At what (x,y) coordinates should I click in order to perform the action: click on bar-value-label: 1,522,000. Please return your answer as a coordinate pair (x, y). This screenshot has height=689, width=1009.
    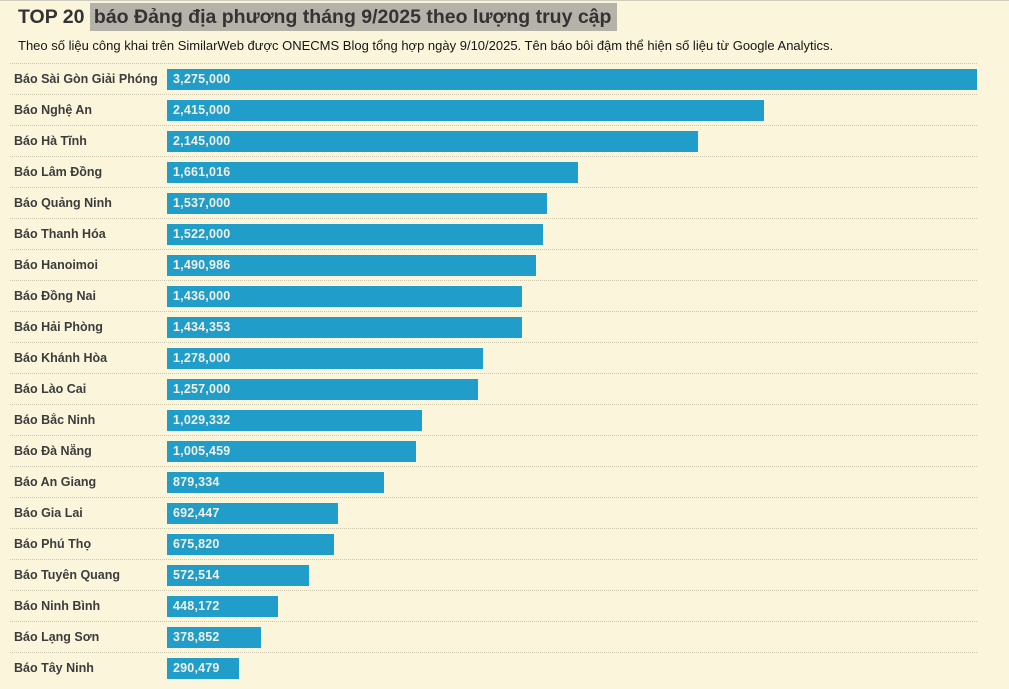
    Looking at the image, I should click on (202, 234).